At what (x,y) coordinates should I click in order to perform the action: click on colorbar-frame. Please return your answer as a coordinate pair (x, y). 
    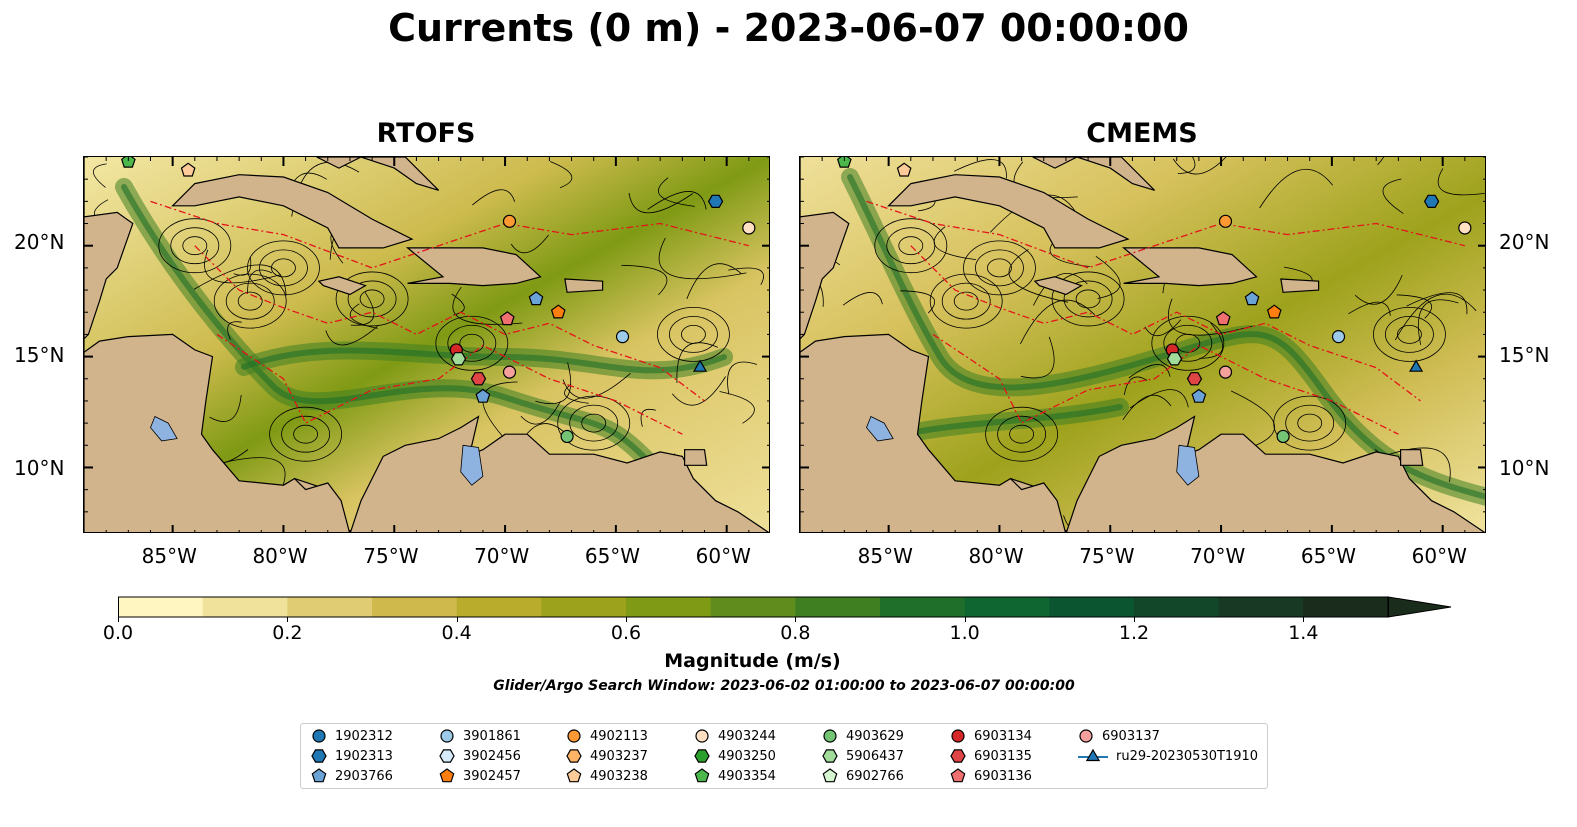
    Looking at the image, I should click on (753, 607).